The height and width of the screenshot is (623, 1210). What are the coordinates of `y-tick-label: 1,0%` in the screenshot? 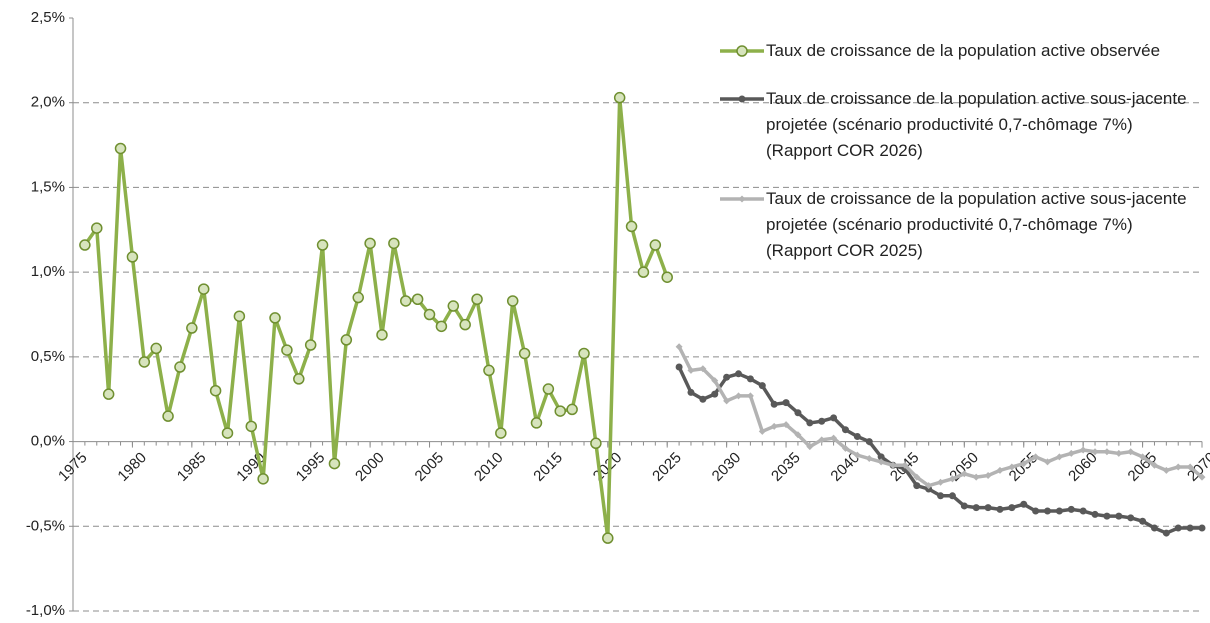 It's located at (48, 271).